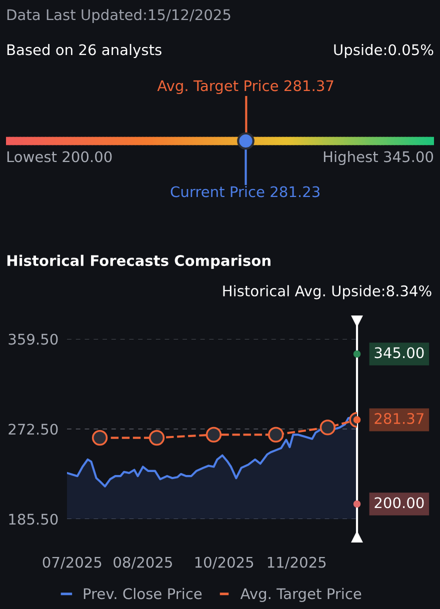 The image size is (440, 609). I want to click on text: Upside:0.05%, so click(384, 51).